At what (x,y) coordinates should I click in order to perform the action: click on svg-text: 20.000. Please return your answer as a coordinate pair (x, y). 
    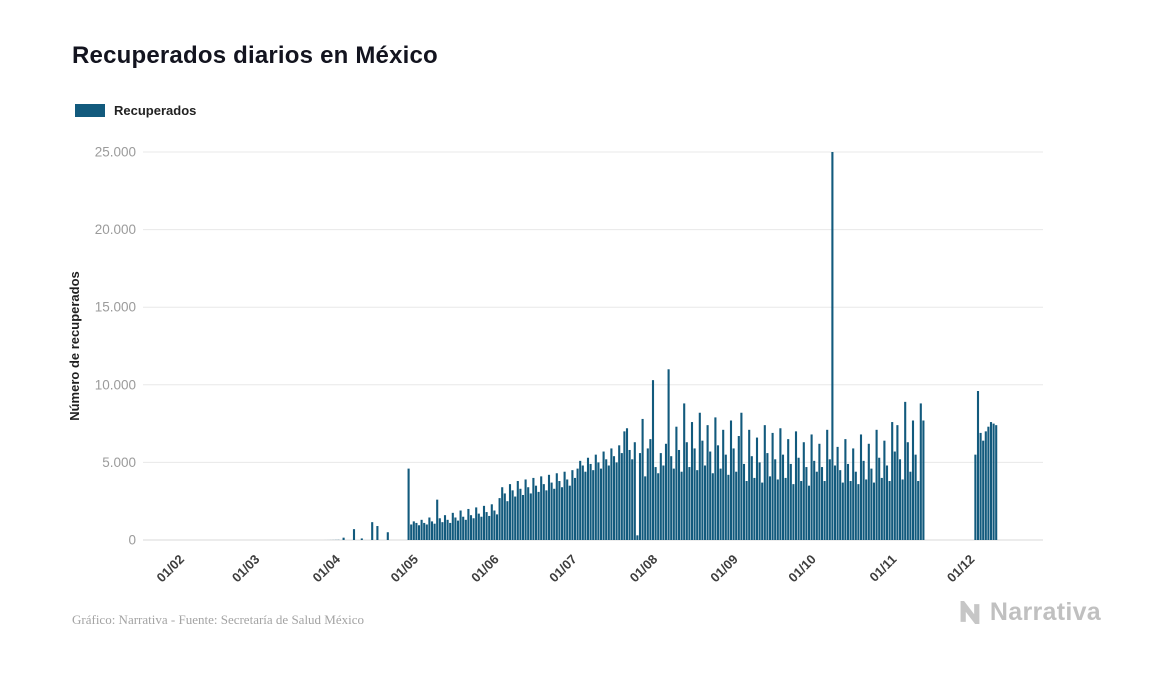
    Looking at the image, I should click on (115, 229).